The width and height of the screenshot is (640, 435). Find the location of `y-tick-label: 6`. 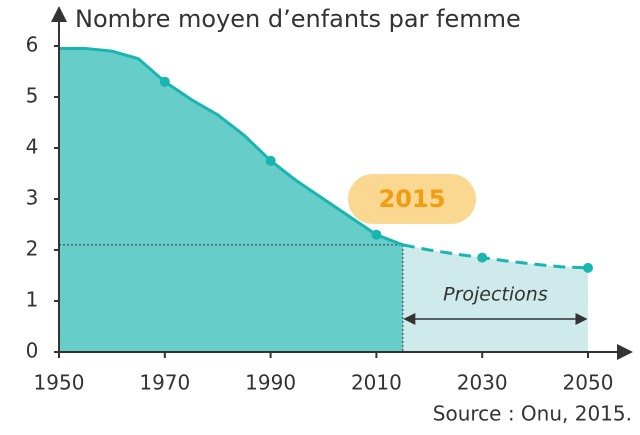

y-tick-label: 6 is located at coordinates (32, 45).